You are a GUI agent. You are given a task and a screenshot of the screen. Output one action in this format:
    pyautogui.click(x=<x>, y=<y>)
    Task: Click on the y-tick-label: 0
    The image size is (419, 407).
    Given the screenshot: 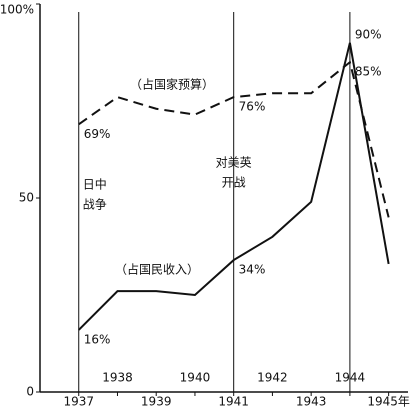 What is the action you would take?
    pyautogui.click(x=30, y=392)
    